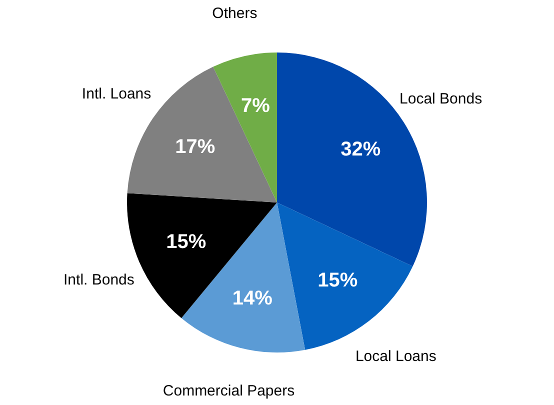 The image size is (554, 405). What do you see at coordinates (255, 105) in the screenshot?
I see `data-label: 7%` at bounding box center [255, 105].